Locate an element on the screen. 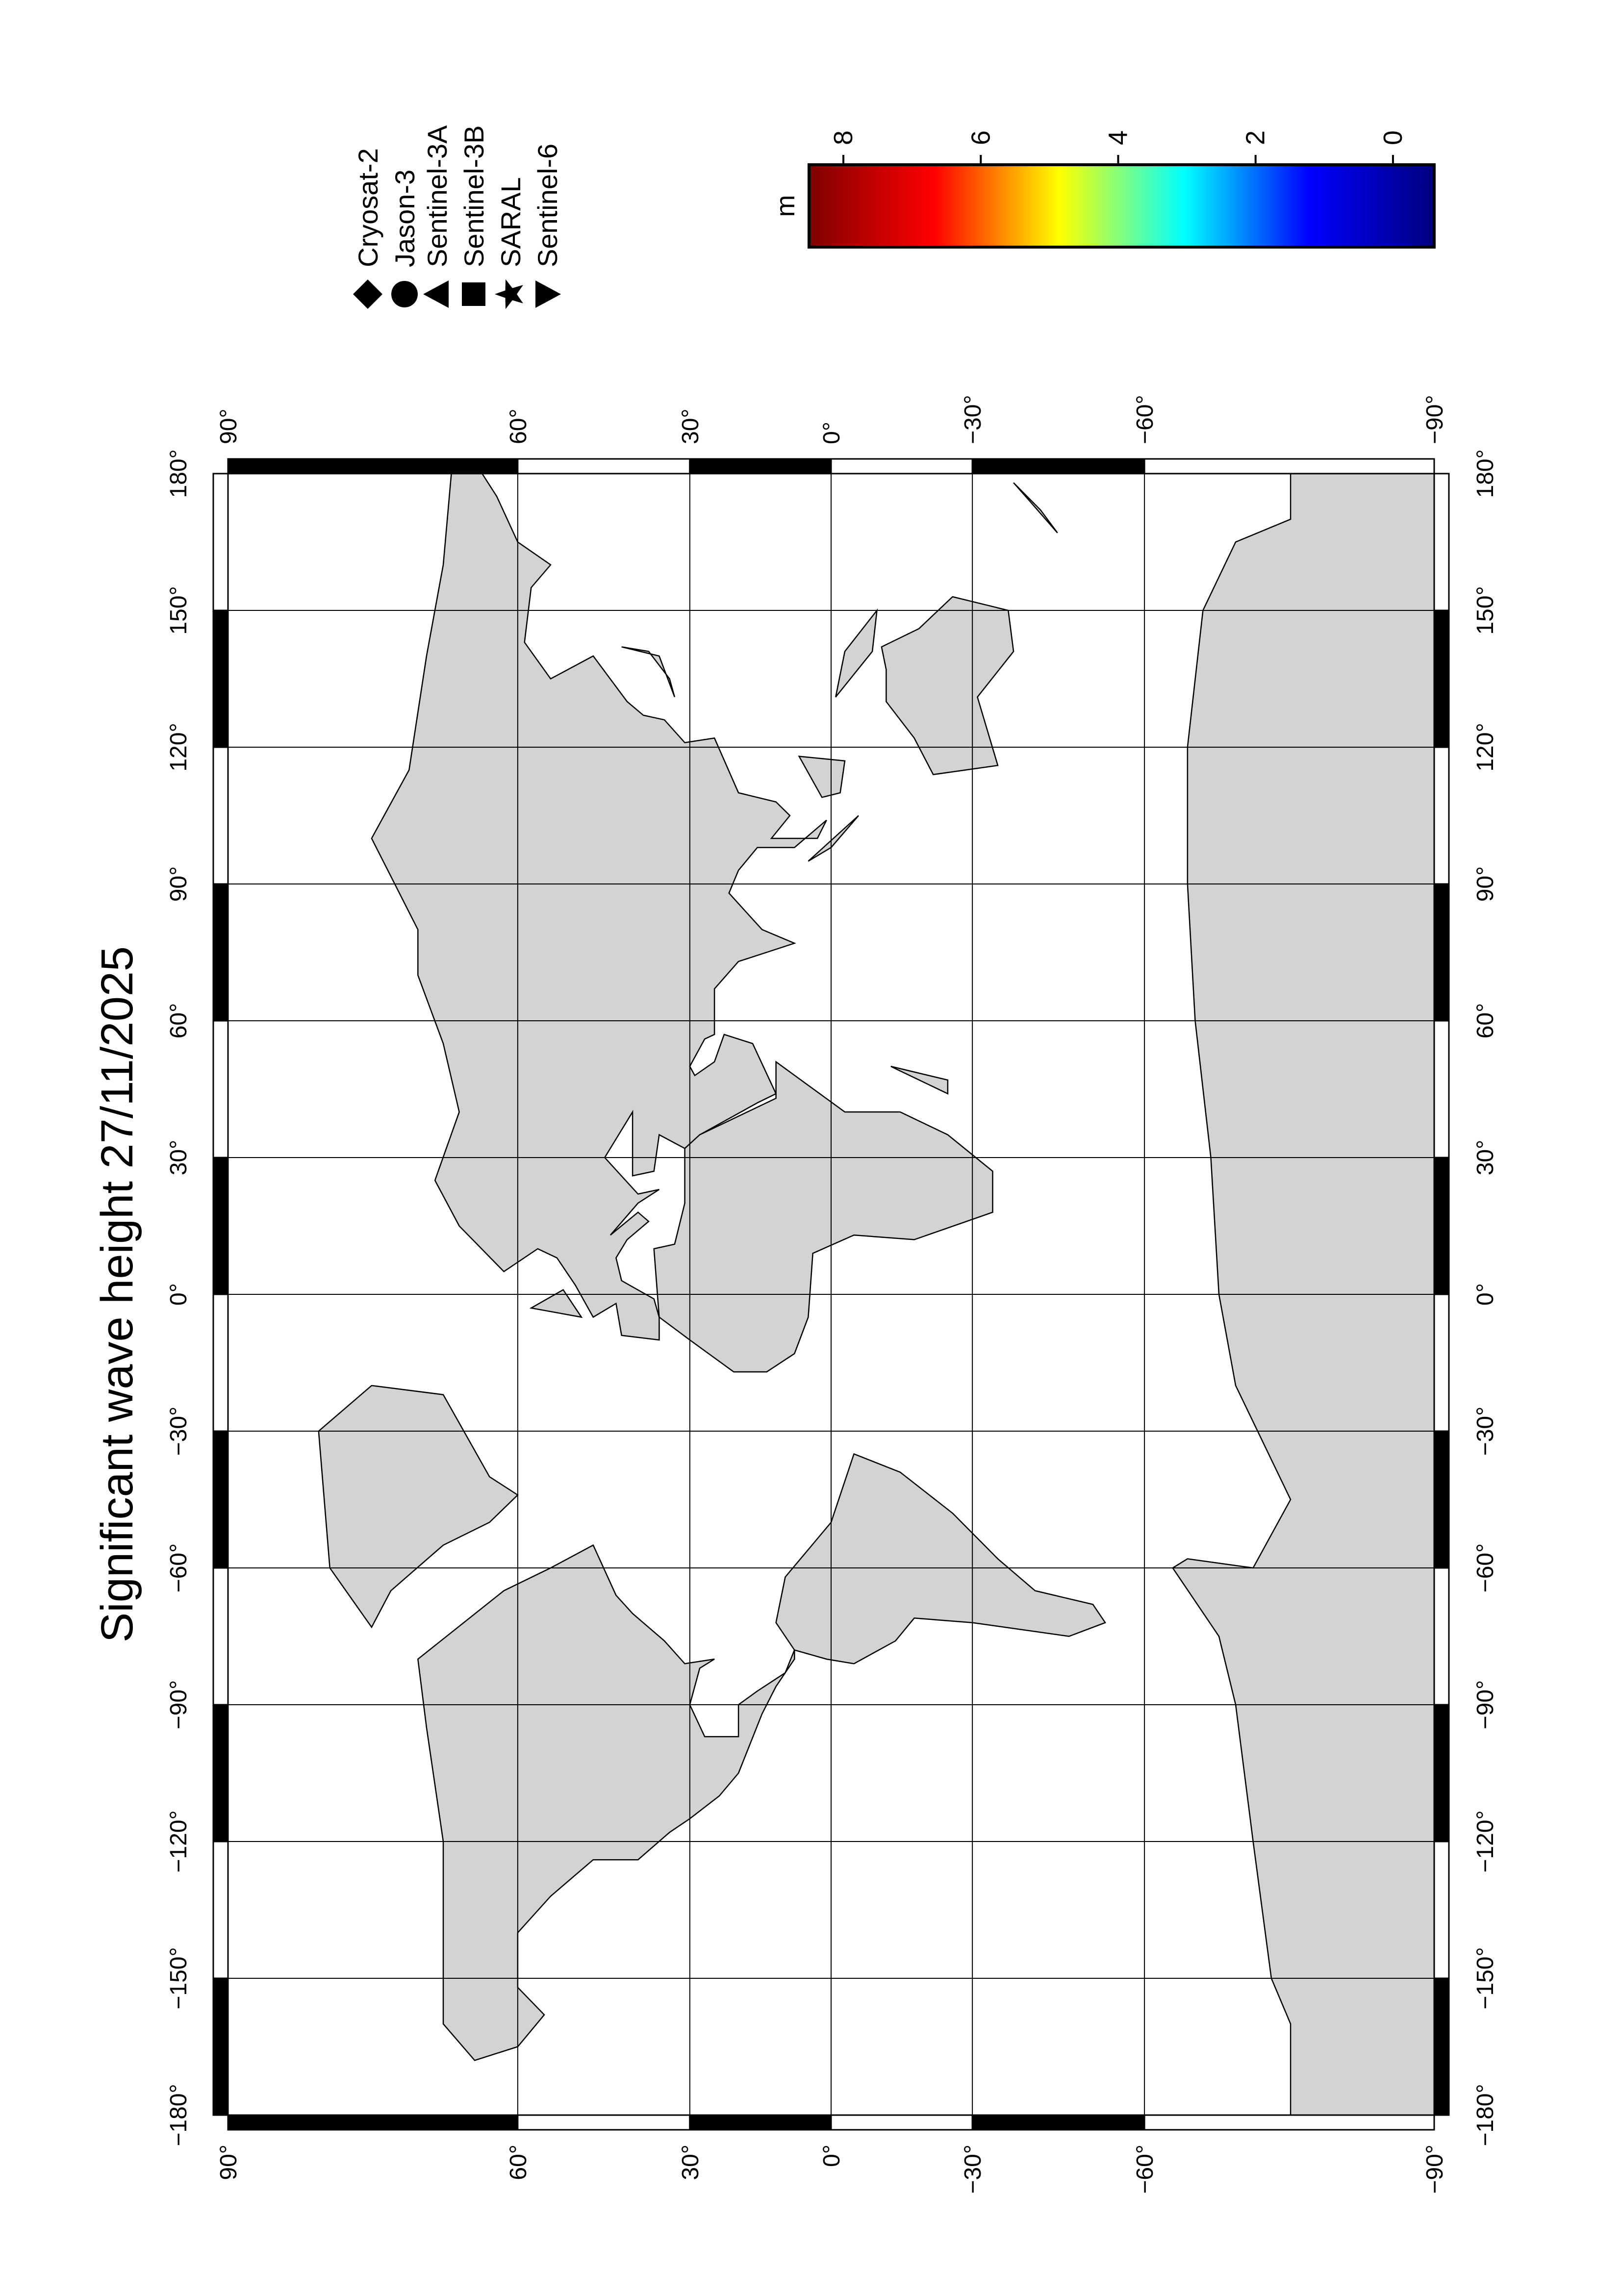 The image size is (1621, 2296). colorbar-tick-label: 8 is located at coordinates (843, 137).